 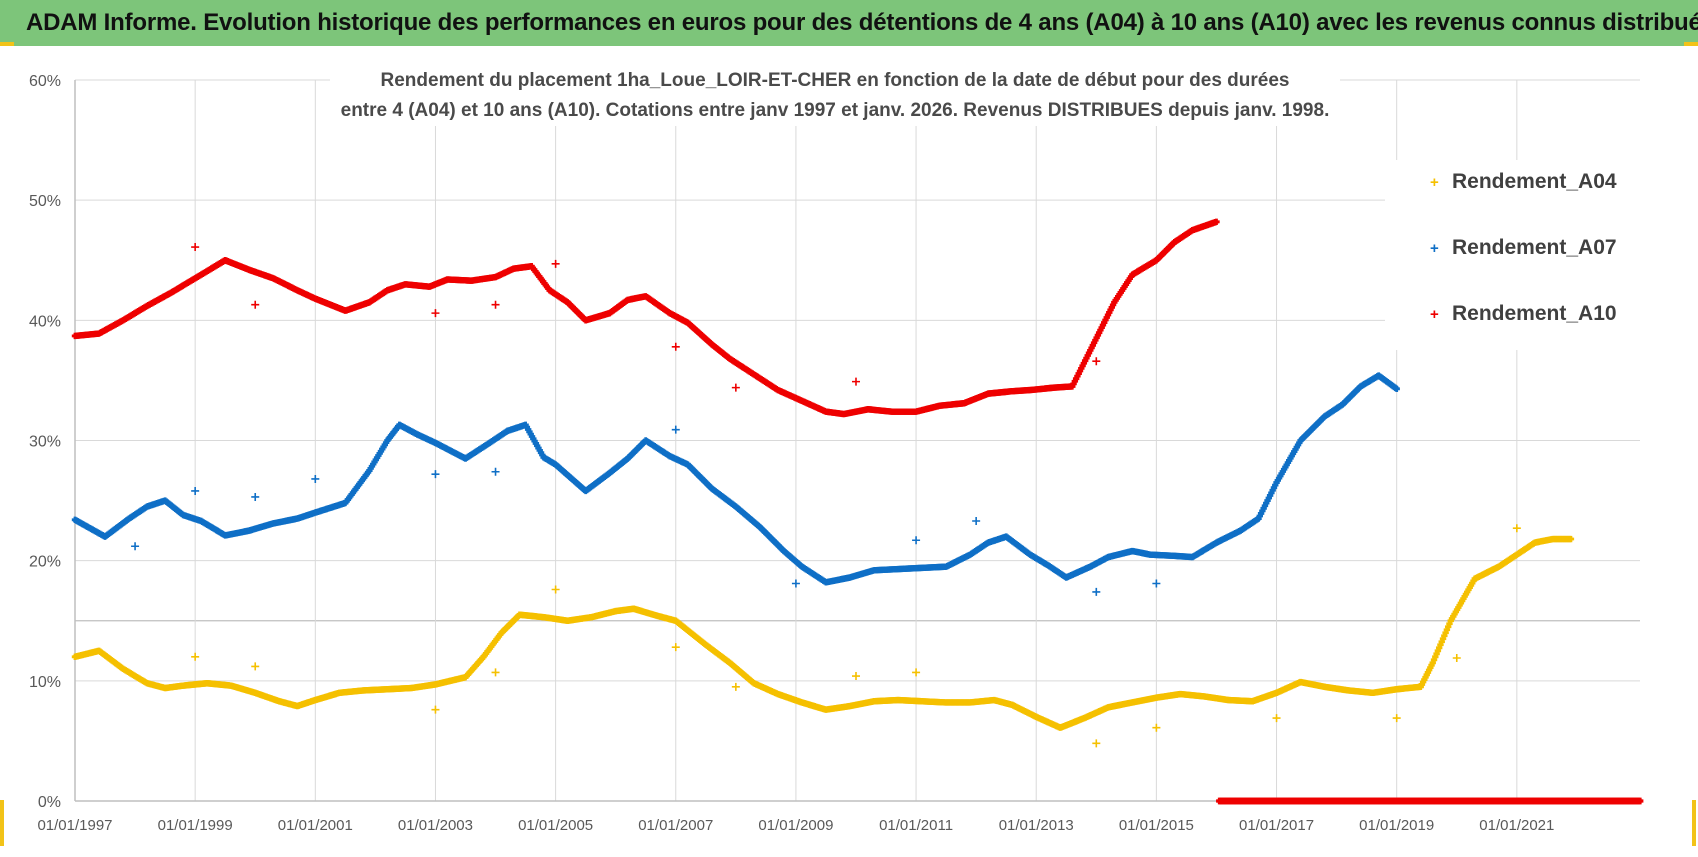 What do you see at coordinates (1396, 825) in the screenshot?
I see `x-tick-label: 01/01/2019` at bounding box center [1396, 825].